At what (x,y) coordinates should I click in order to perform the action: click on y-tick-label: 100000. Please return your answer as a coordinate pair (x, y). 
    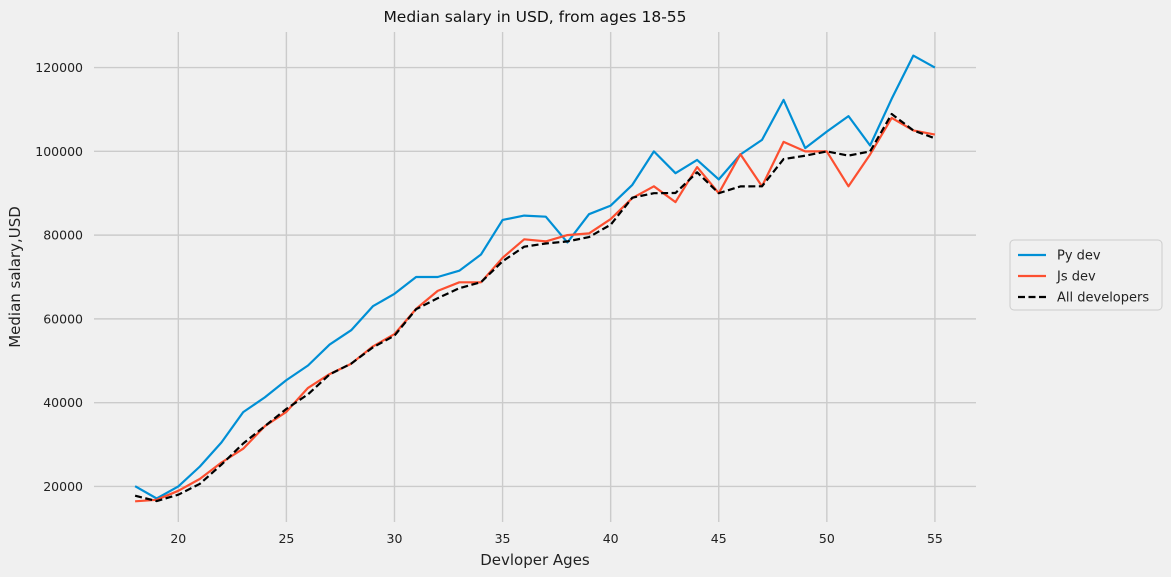
    Looking at the image, I should click on (59, 151).